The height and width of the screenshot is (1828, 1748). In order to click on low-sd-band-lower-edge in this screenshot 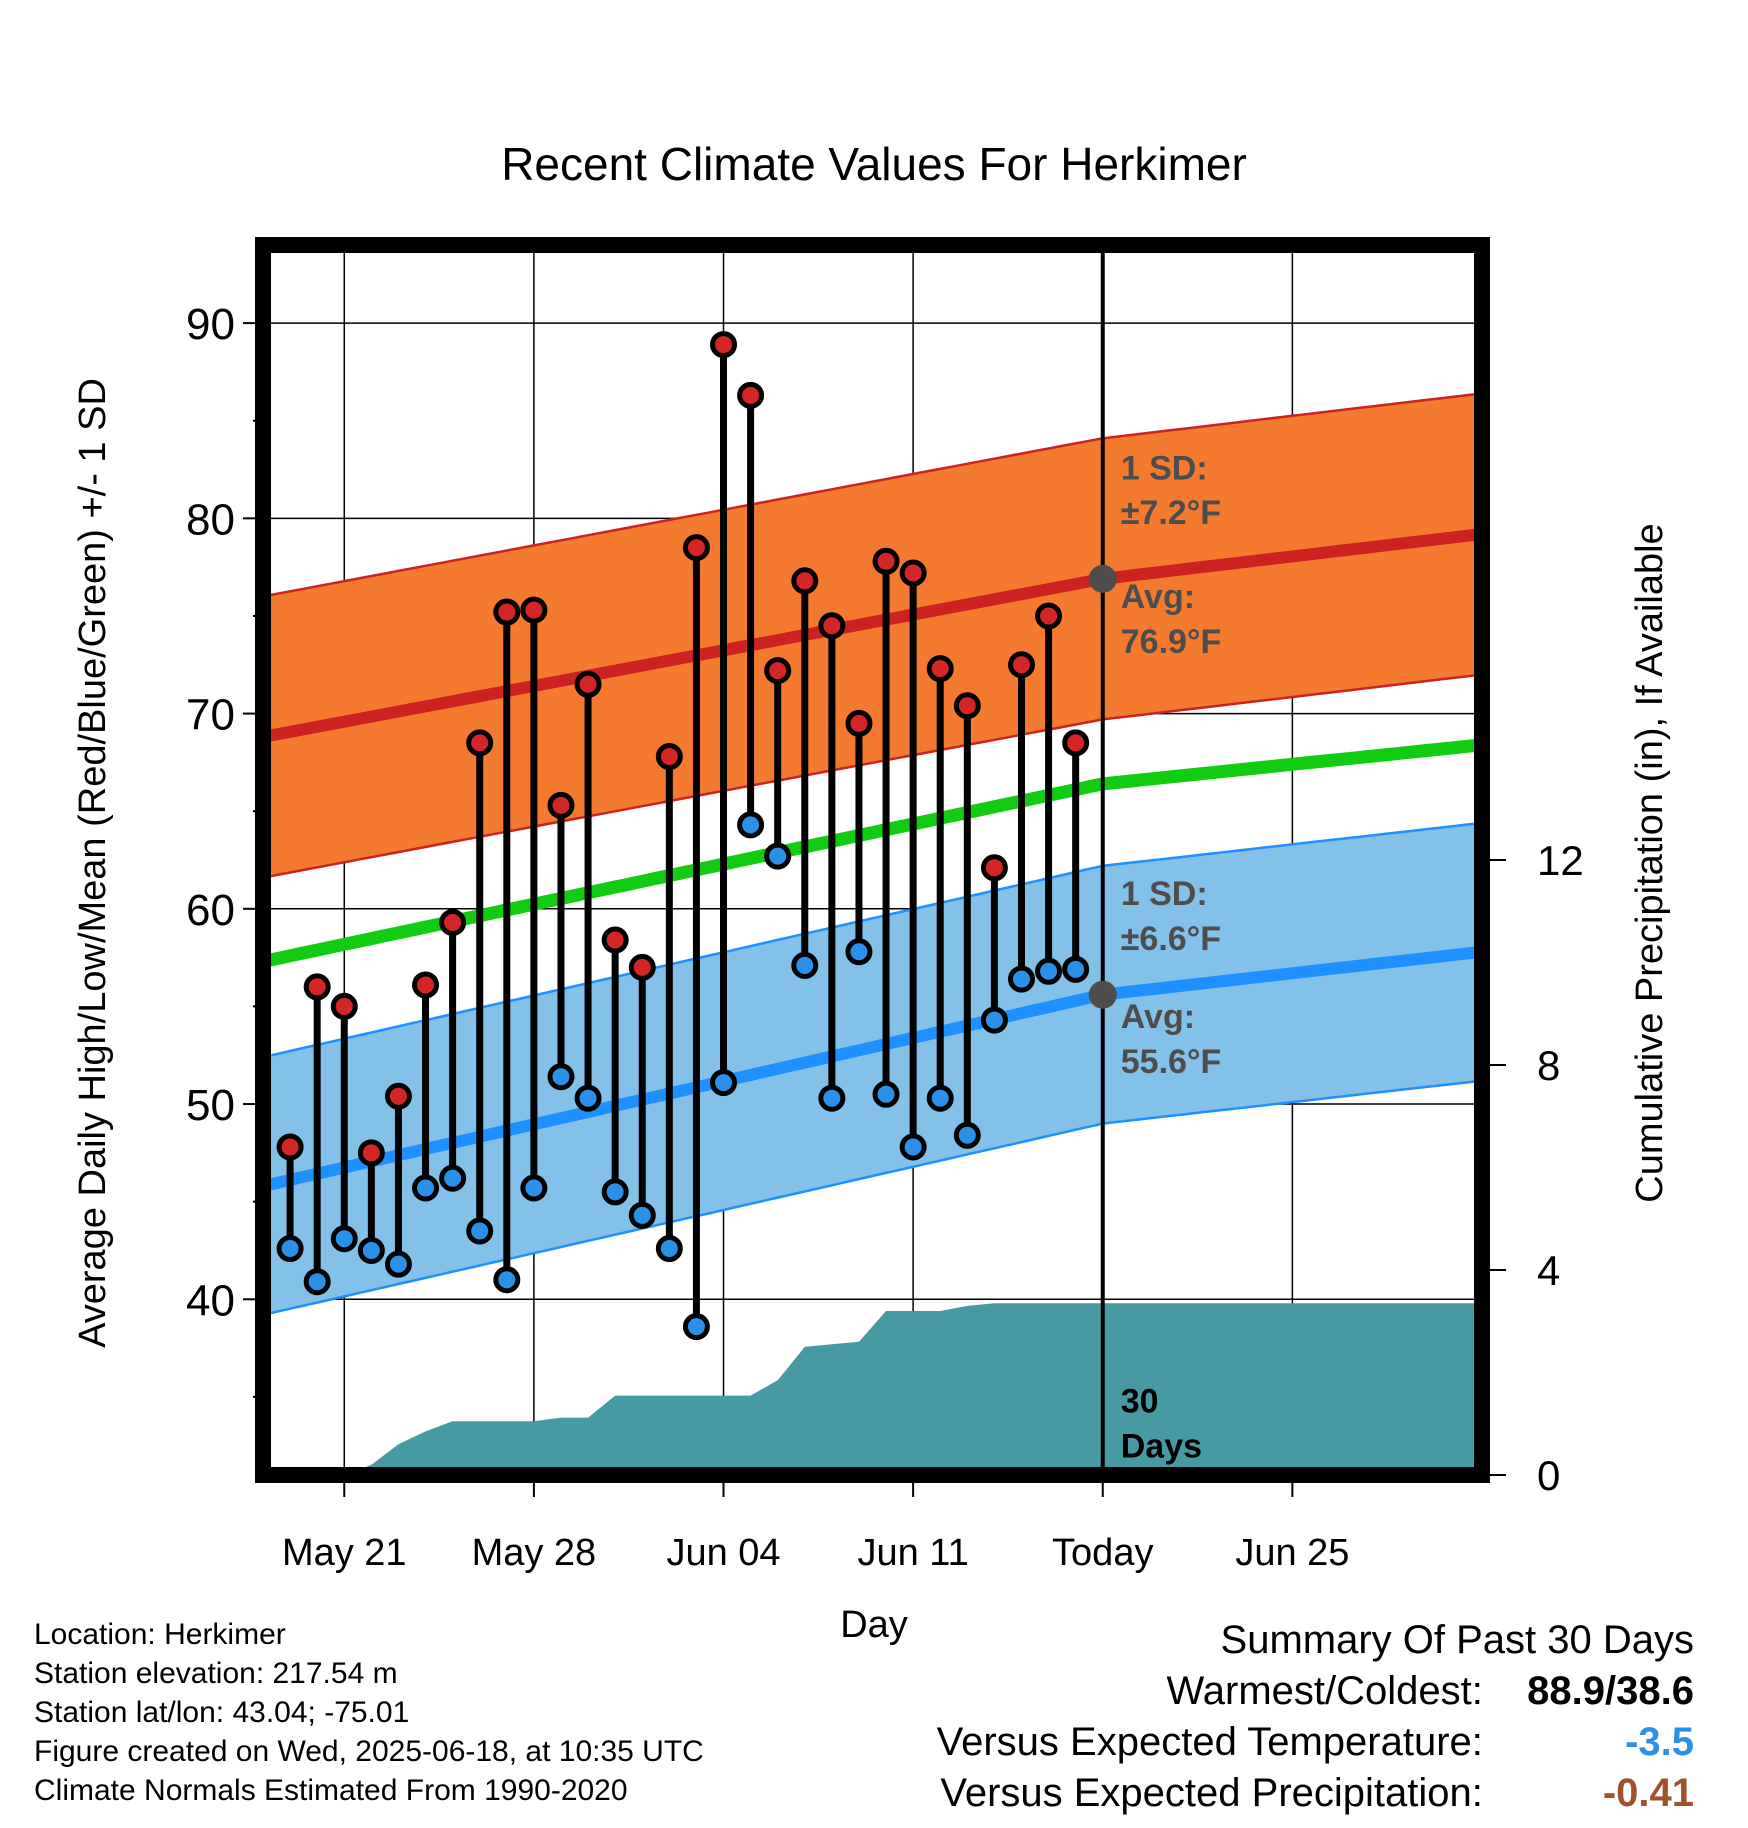, I will do `click(872, 1198)`.